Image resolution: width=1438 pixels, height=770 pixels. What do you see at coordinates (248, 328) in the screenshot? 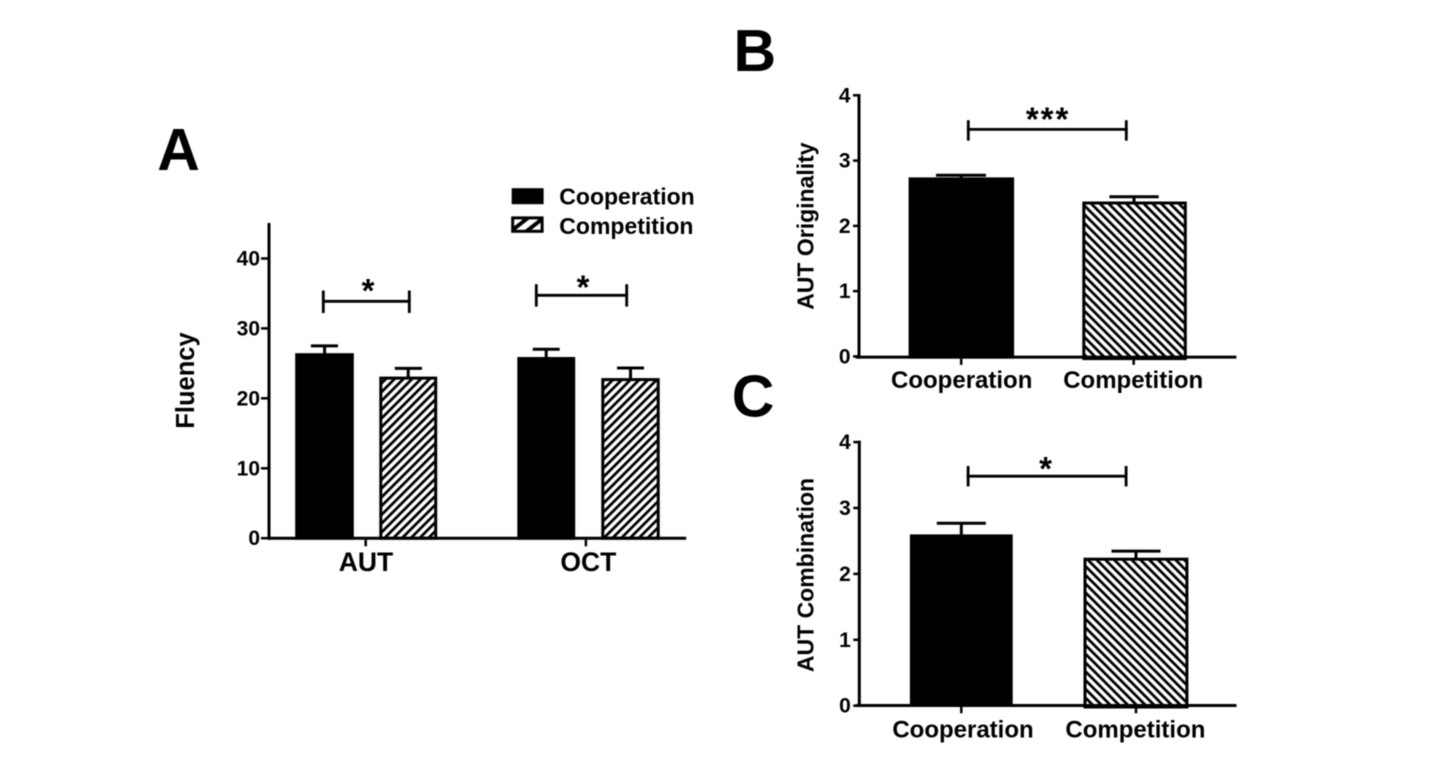
I see `svg-text: 30` at bounding box center [248, 328].